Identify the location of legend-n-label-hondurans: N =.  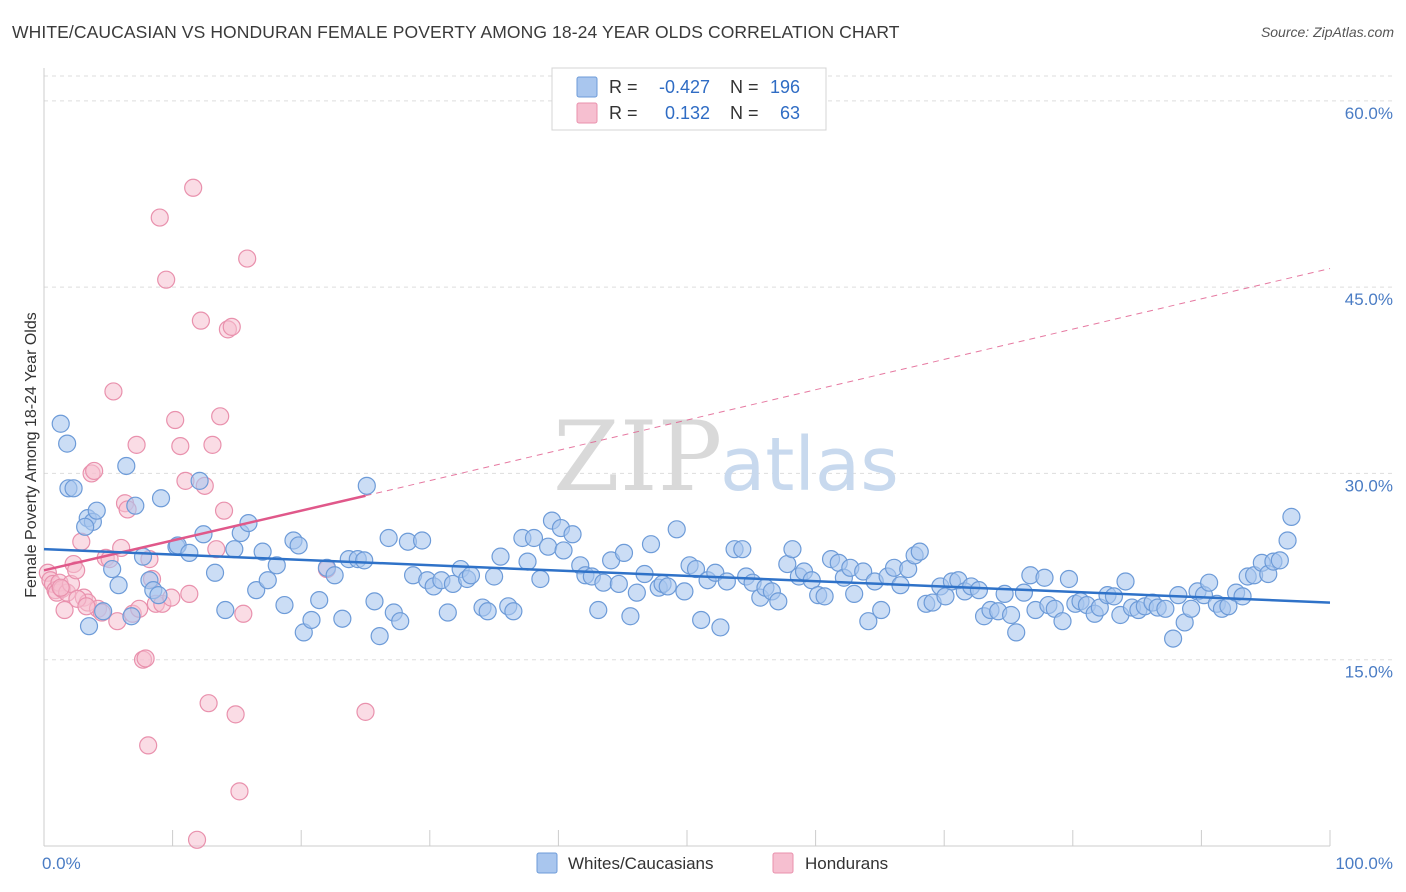
(744, 113).